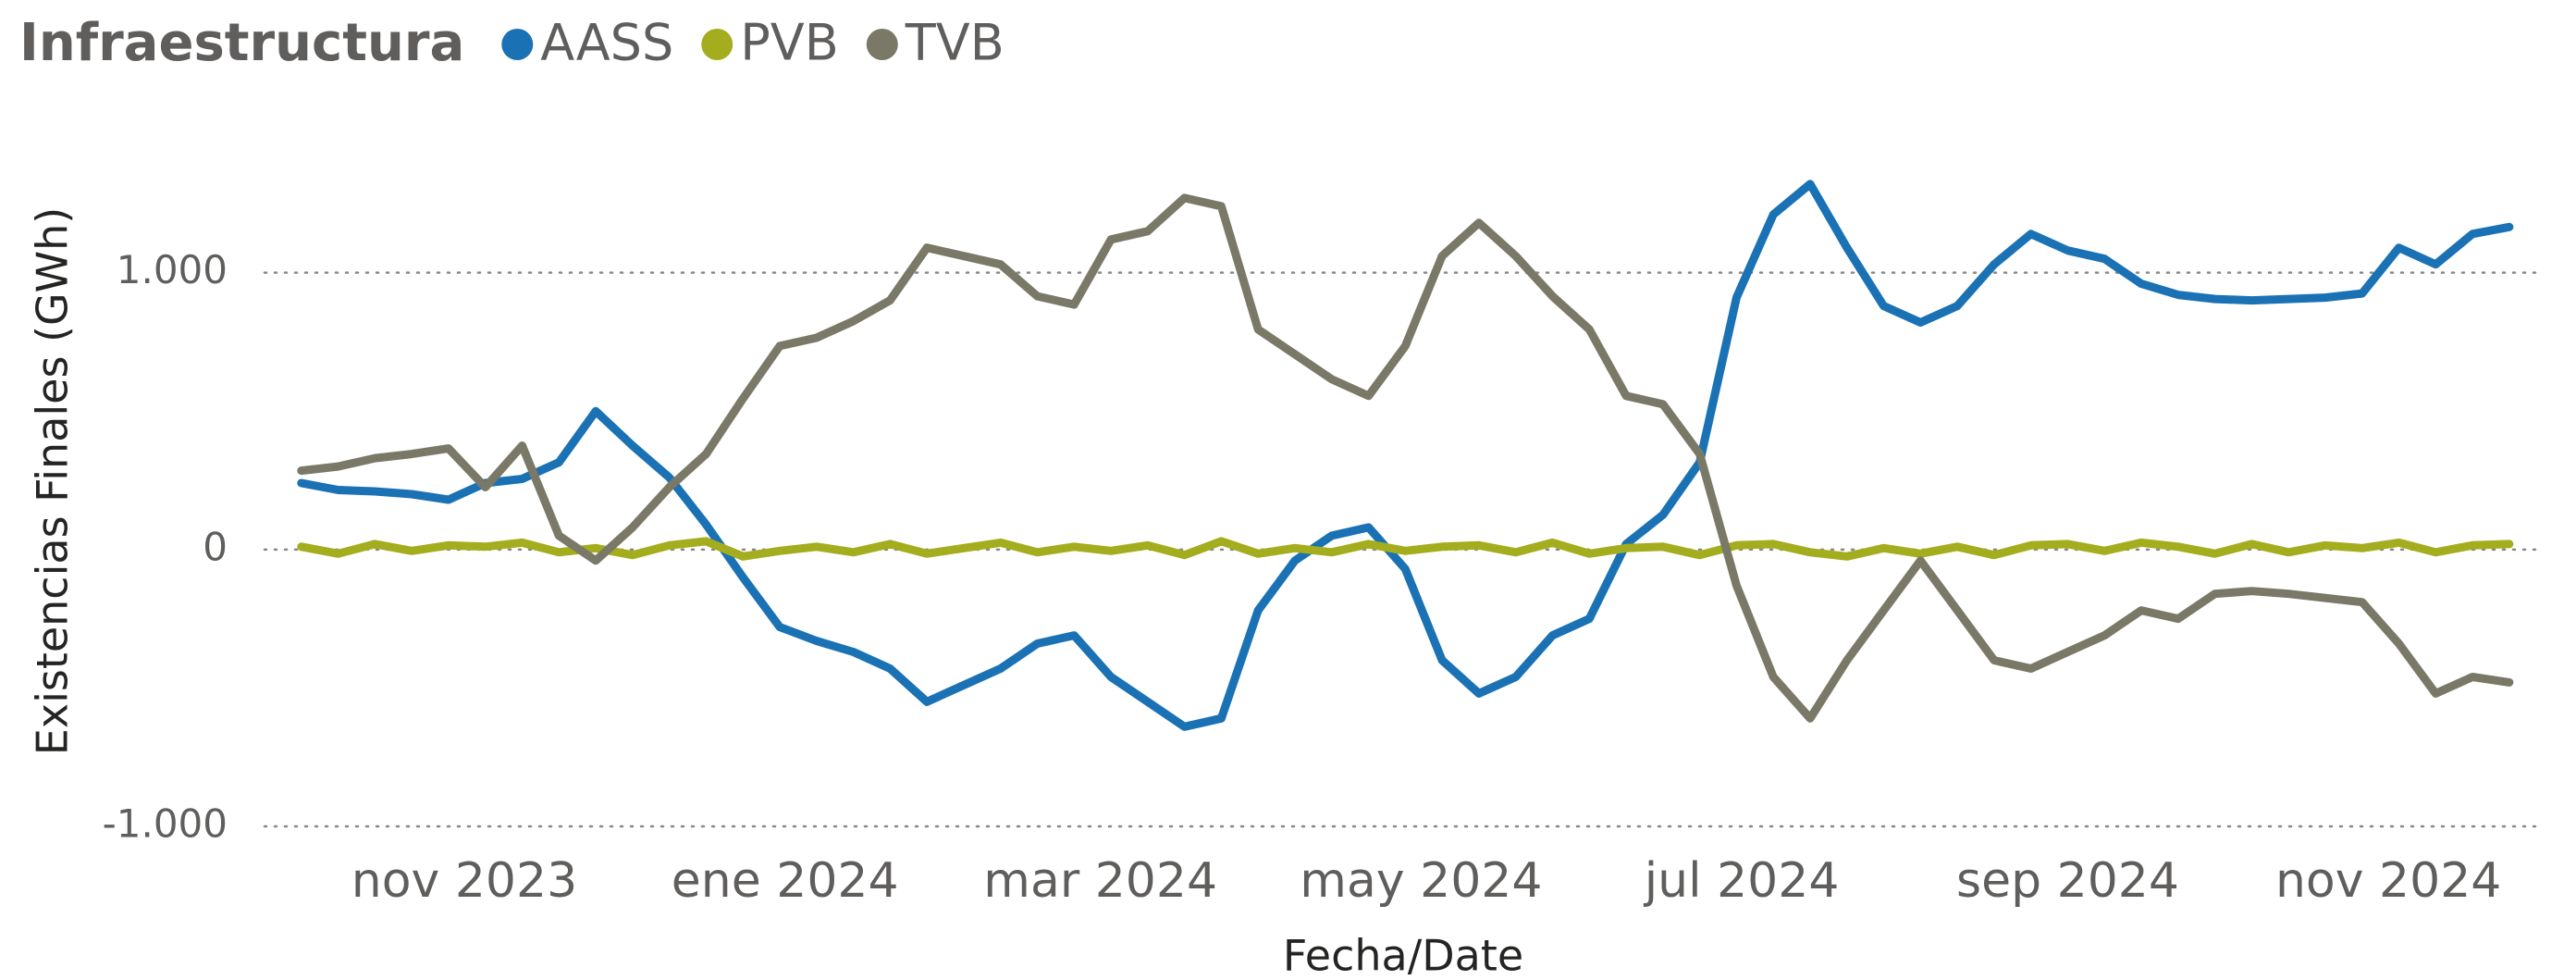 The height and width of the screenshot is (980, 2576). What do you see at coordinates (1421, 881) in the screenshot?
I see `x-tick-label: may 2024` at bounding box center [1421, 881].